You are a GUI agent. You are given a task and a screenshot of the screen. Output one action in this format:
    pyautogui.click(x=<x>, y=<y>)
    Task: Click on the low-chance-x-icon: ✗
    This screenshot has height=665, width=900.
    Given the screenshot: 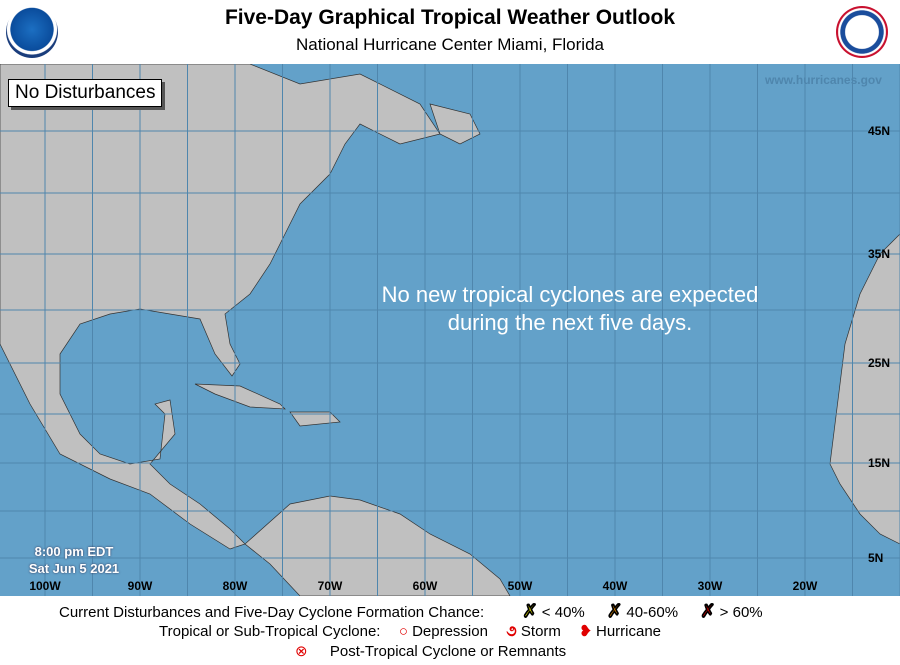 What is the action you would take?
    pyautogui.click(x=530, y=611)
    